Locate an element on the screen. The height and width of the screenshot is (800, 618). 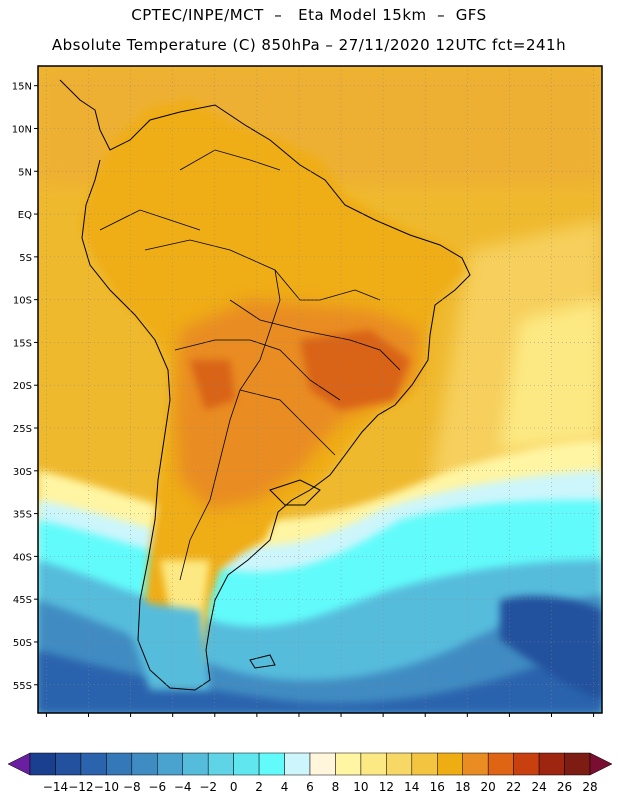
colorbar-label: 14 is located at coordinates (411, 787).